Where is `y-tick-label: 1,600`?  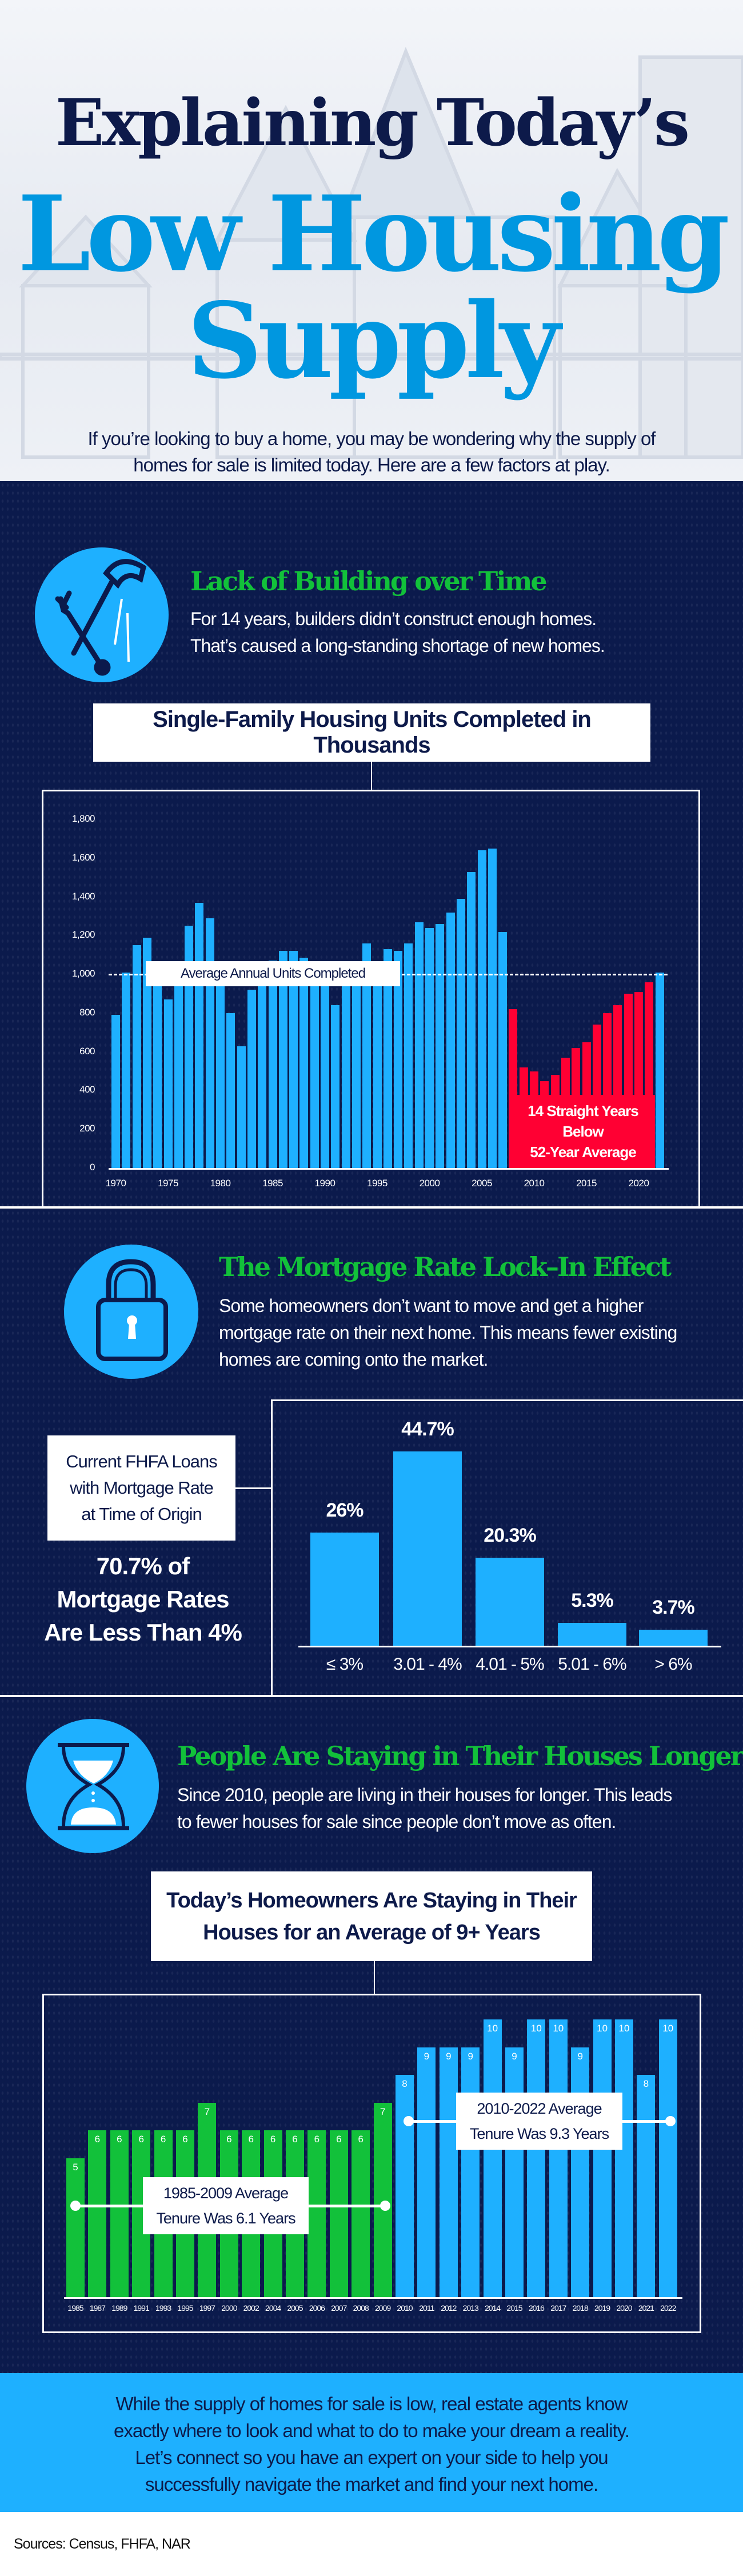
y-tick-label: 1,600 is located at coordinates (83, 857).